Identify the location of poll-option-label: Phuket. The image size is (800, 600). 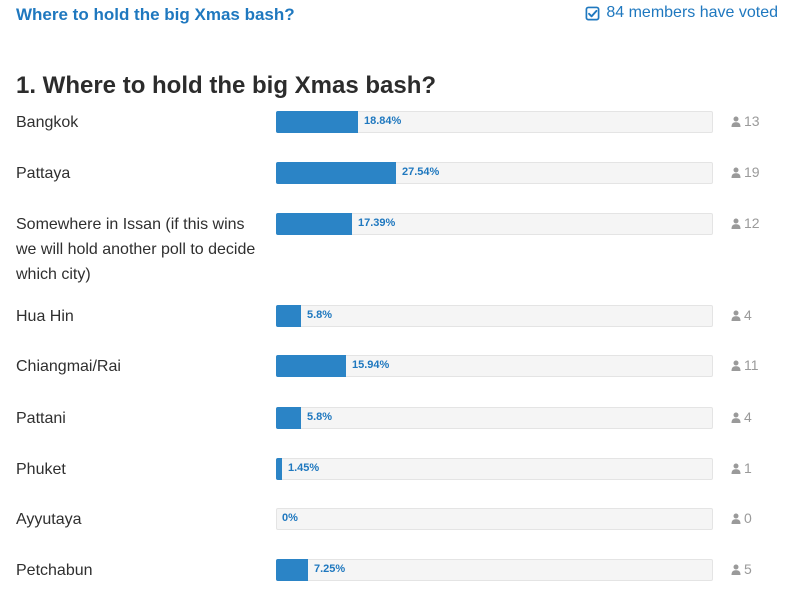
(41, 469).